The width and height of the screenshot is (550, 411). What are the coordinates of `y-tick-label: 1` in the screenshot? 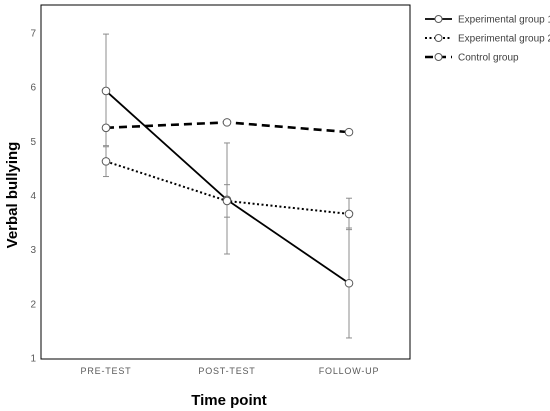 It's located at (33, 359).